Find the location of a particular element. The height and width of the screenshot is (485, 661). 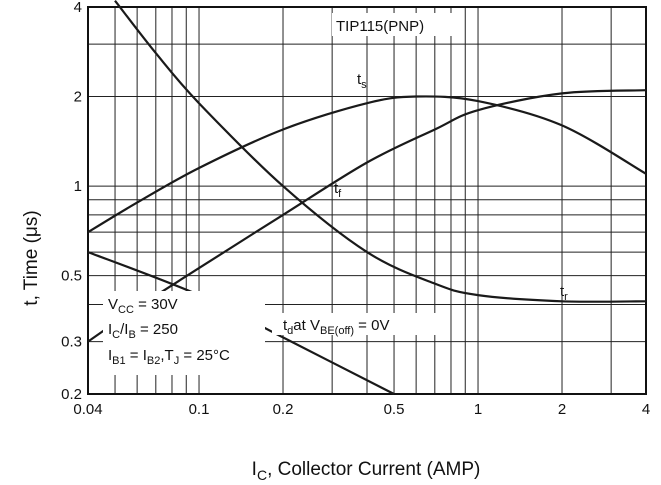

annotation-part-box: TIP115(PNP) is located at coordinates (392, 24).